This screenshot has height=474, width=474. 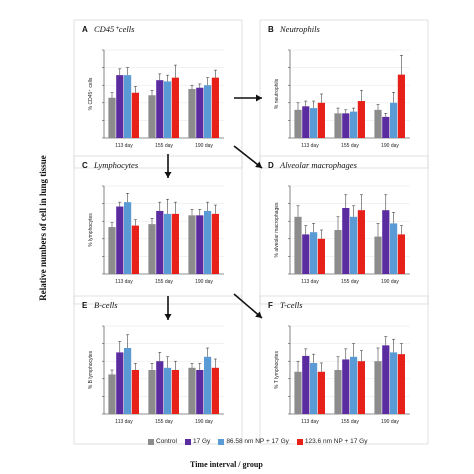 I want to click on panel-letter: F, so click(x=270, y=305).